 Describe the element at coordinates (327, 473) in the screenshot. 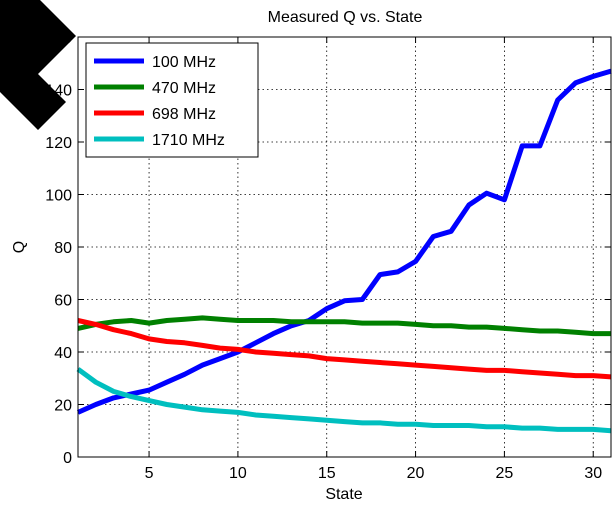

I see `x-tick-label: 15` at that location.